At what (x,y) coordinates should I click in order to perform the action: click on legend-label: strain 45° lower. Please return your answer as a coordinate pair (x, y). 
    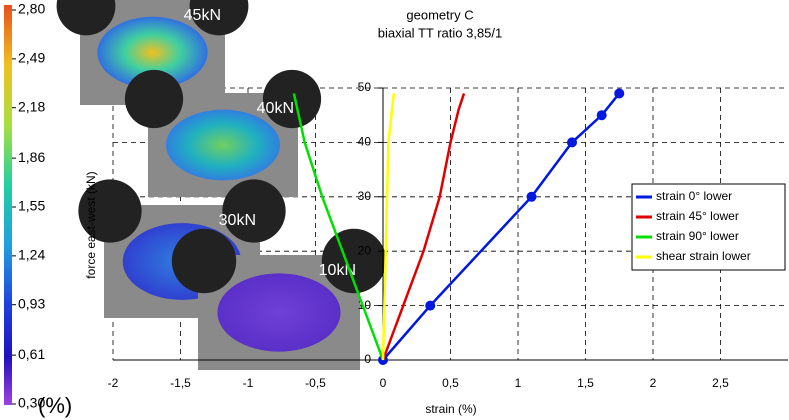
    Looking at the image, I should click on (697, 216).